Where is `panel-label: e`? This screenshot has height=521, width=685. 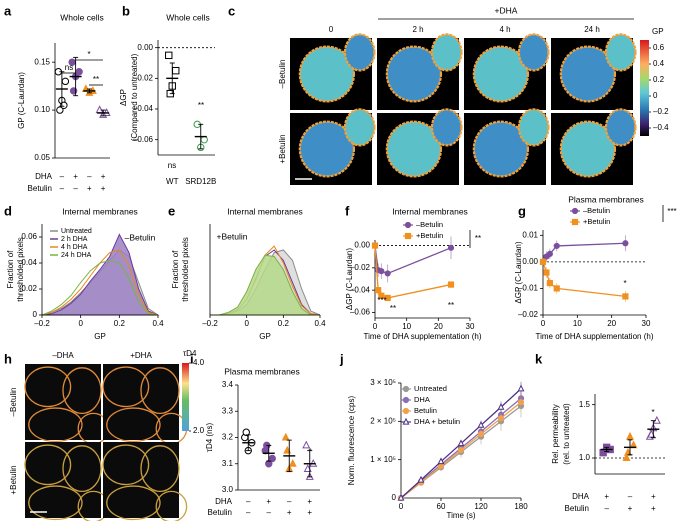 panel-label: e is located at coordinates (171, 210).